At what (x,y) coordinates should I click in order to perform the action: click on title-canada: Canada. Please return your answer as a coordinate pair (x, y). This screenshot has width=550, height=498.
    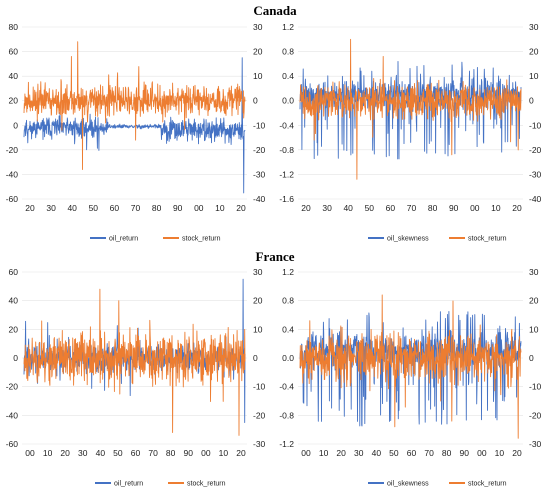
    Looking at the image, I should click on (275, 10).